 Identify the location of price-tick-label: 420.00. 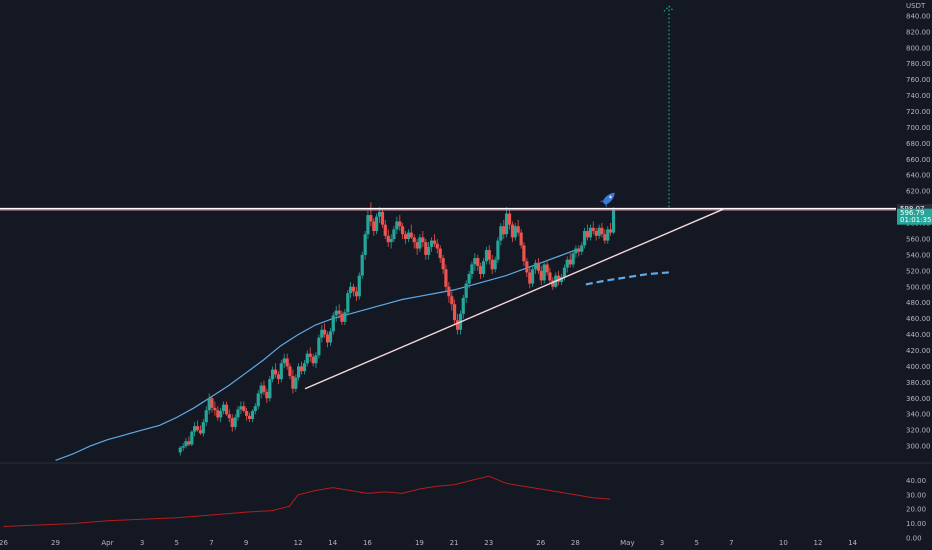
(918, 351).